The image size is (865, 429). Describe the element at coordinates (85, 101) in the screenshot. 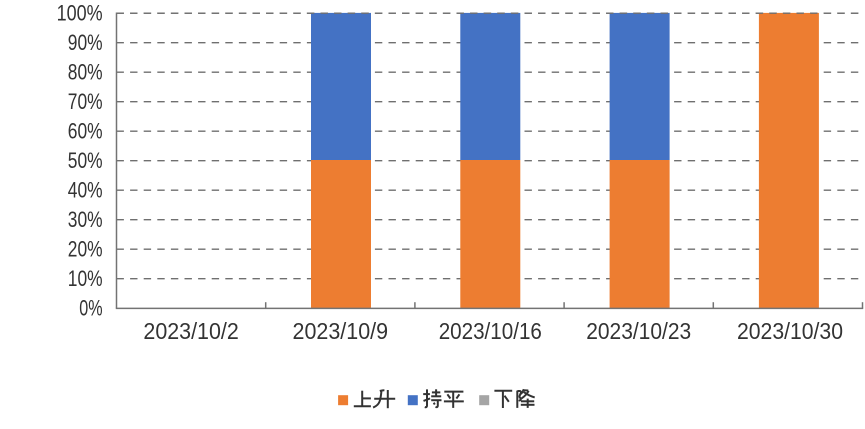

I see `svg-text: 70%` at that location.